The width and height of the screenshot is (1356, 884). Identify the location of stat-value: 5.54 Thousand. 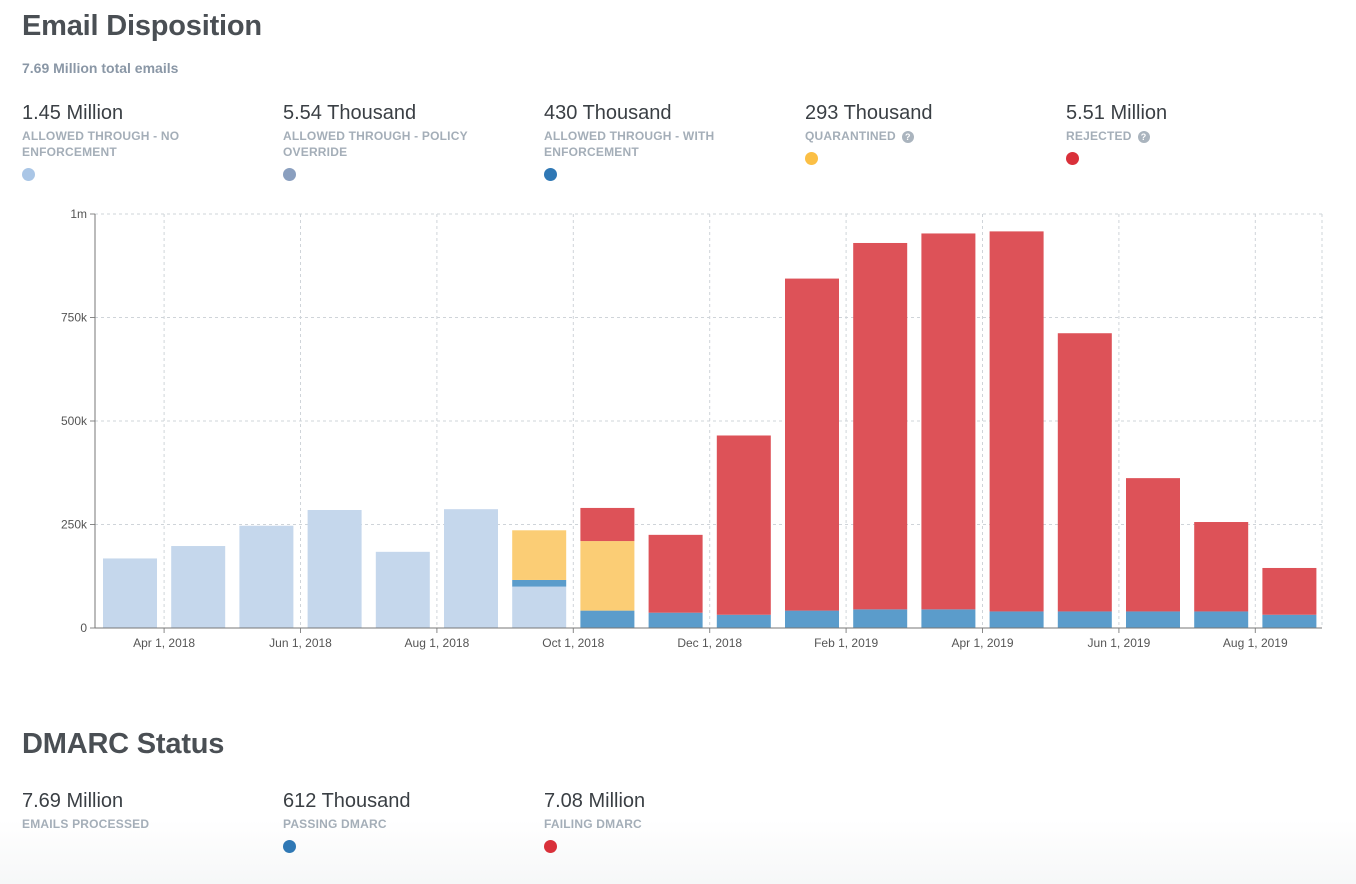
(350, 113).